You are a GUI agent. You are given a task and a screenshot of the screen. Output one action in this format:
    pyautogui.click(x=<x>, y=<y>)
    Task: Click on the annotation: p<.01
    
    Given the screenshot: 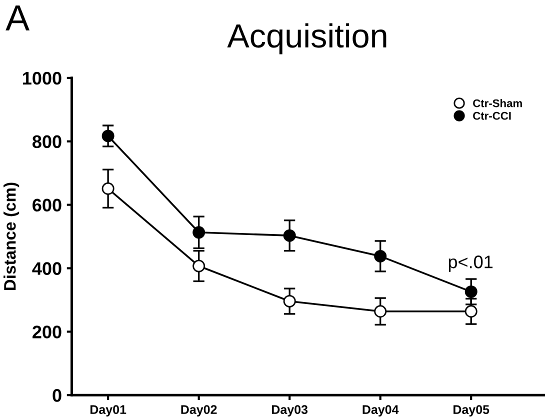 What is the action you would take?
    pyautogui.click(x=470, y=264)
    